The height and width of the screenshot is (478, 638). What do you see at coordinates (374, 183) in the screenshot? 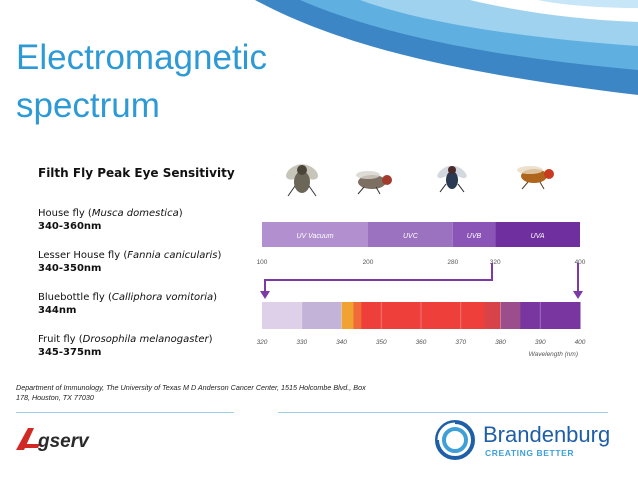
I see `lesser-house-fly-image` at bounding box center [374, 183].